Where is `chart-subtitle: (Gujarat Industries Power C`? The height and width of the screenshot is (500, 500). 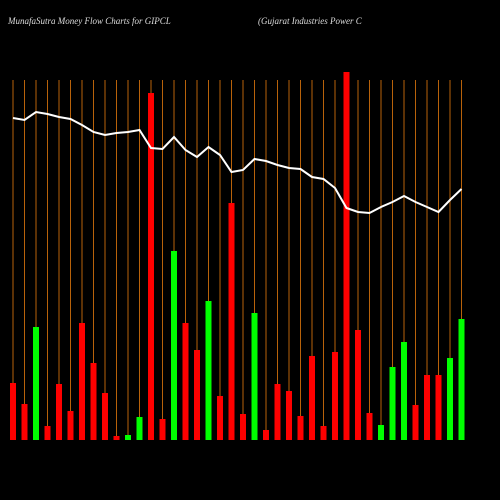
chart-subtitle: (Gujarat Industries Power C is located at coordinates (310, 21).